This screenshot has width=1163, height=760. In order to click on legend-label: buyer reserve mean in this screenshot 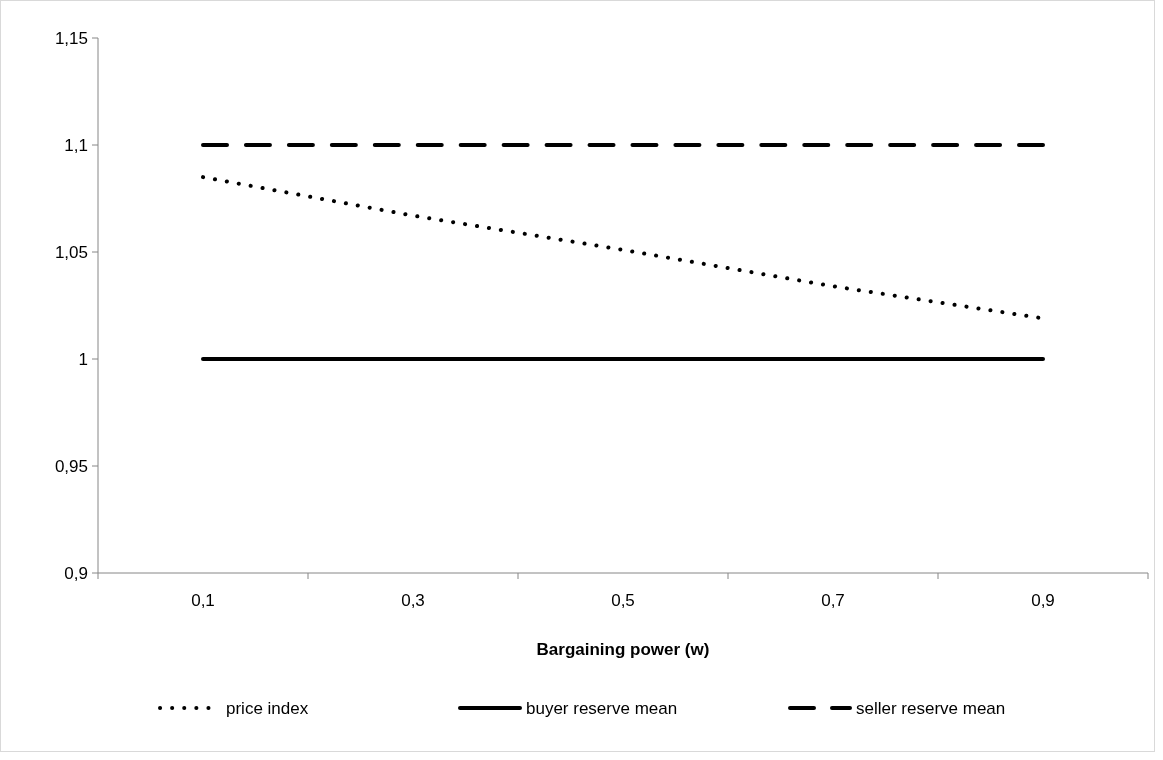, I will do `click(602, 708)`.